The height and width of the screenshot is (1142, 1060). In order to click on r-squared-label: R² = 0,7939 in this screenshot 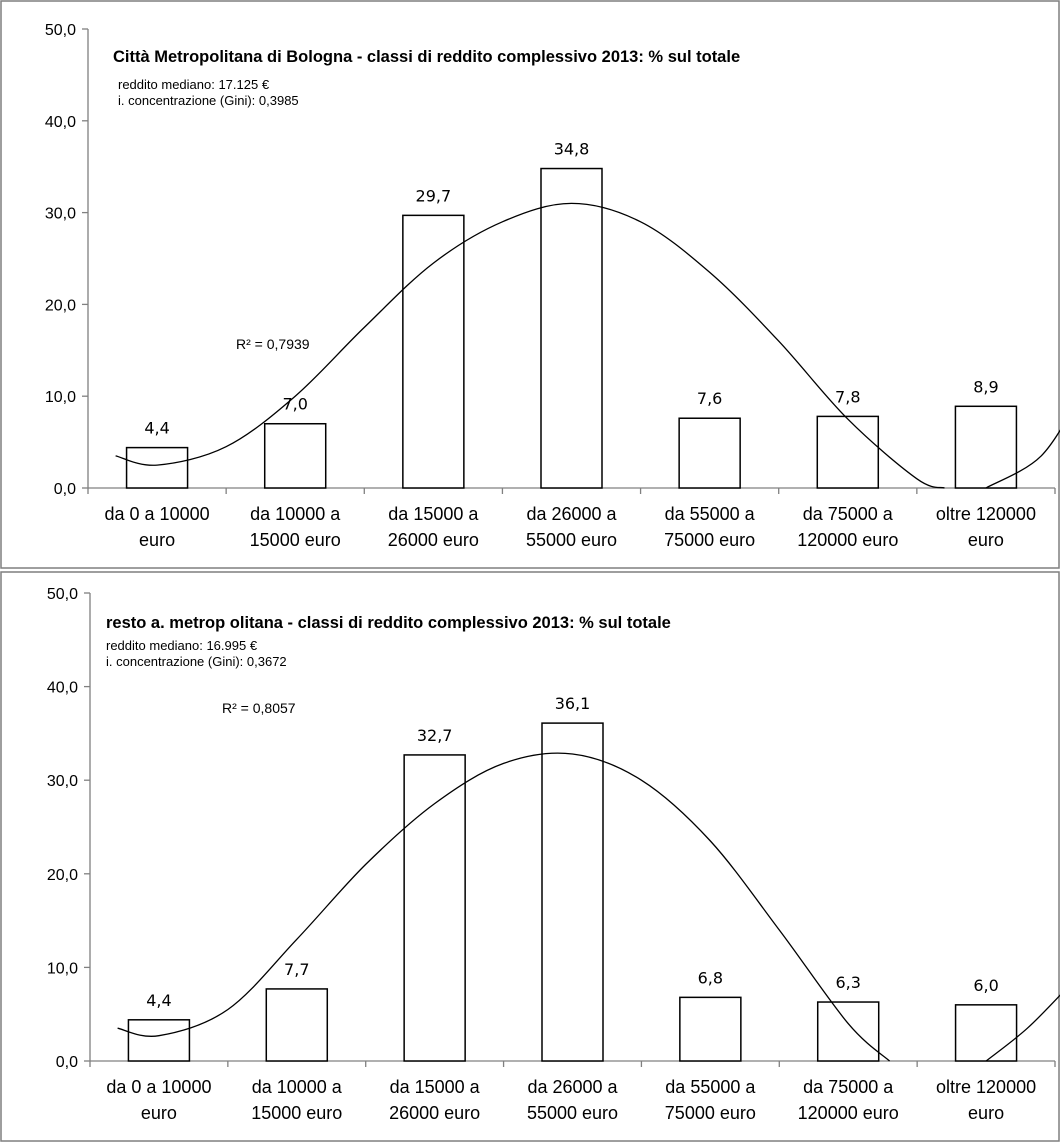, I will do `click(273, 344)`.